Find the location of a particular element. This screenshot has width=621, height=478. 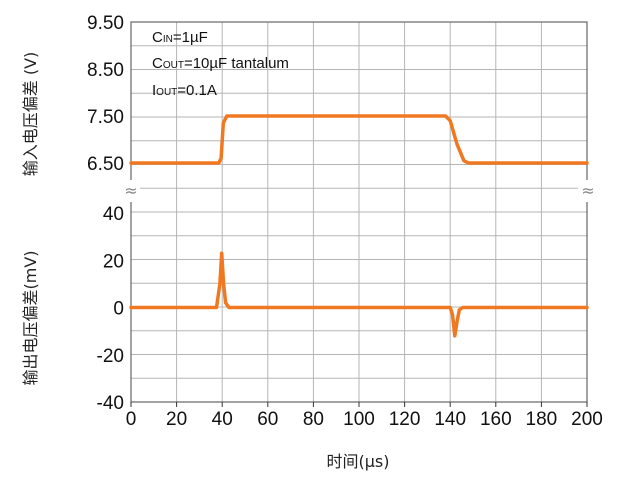

x-axis-title: 时间(µs) is located at coordinates (357, 461).